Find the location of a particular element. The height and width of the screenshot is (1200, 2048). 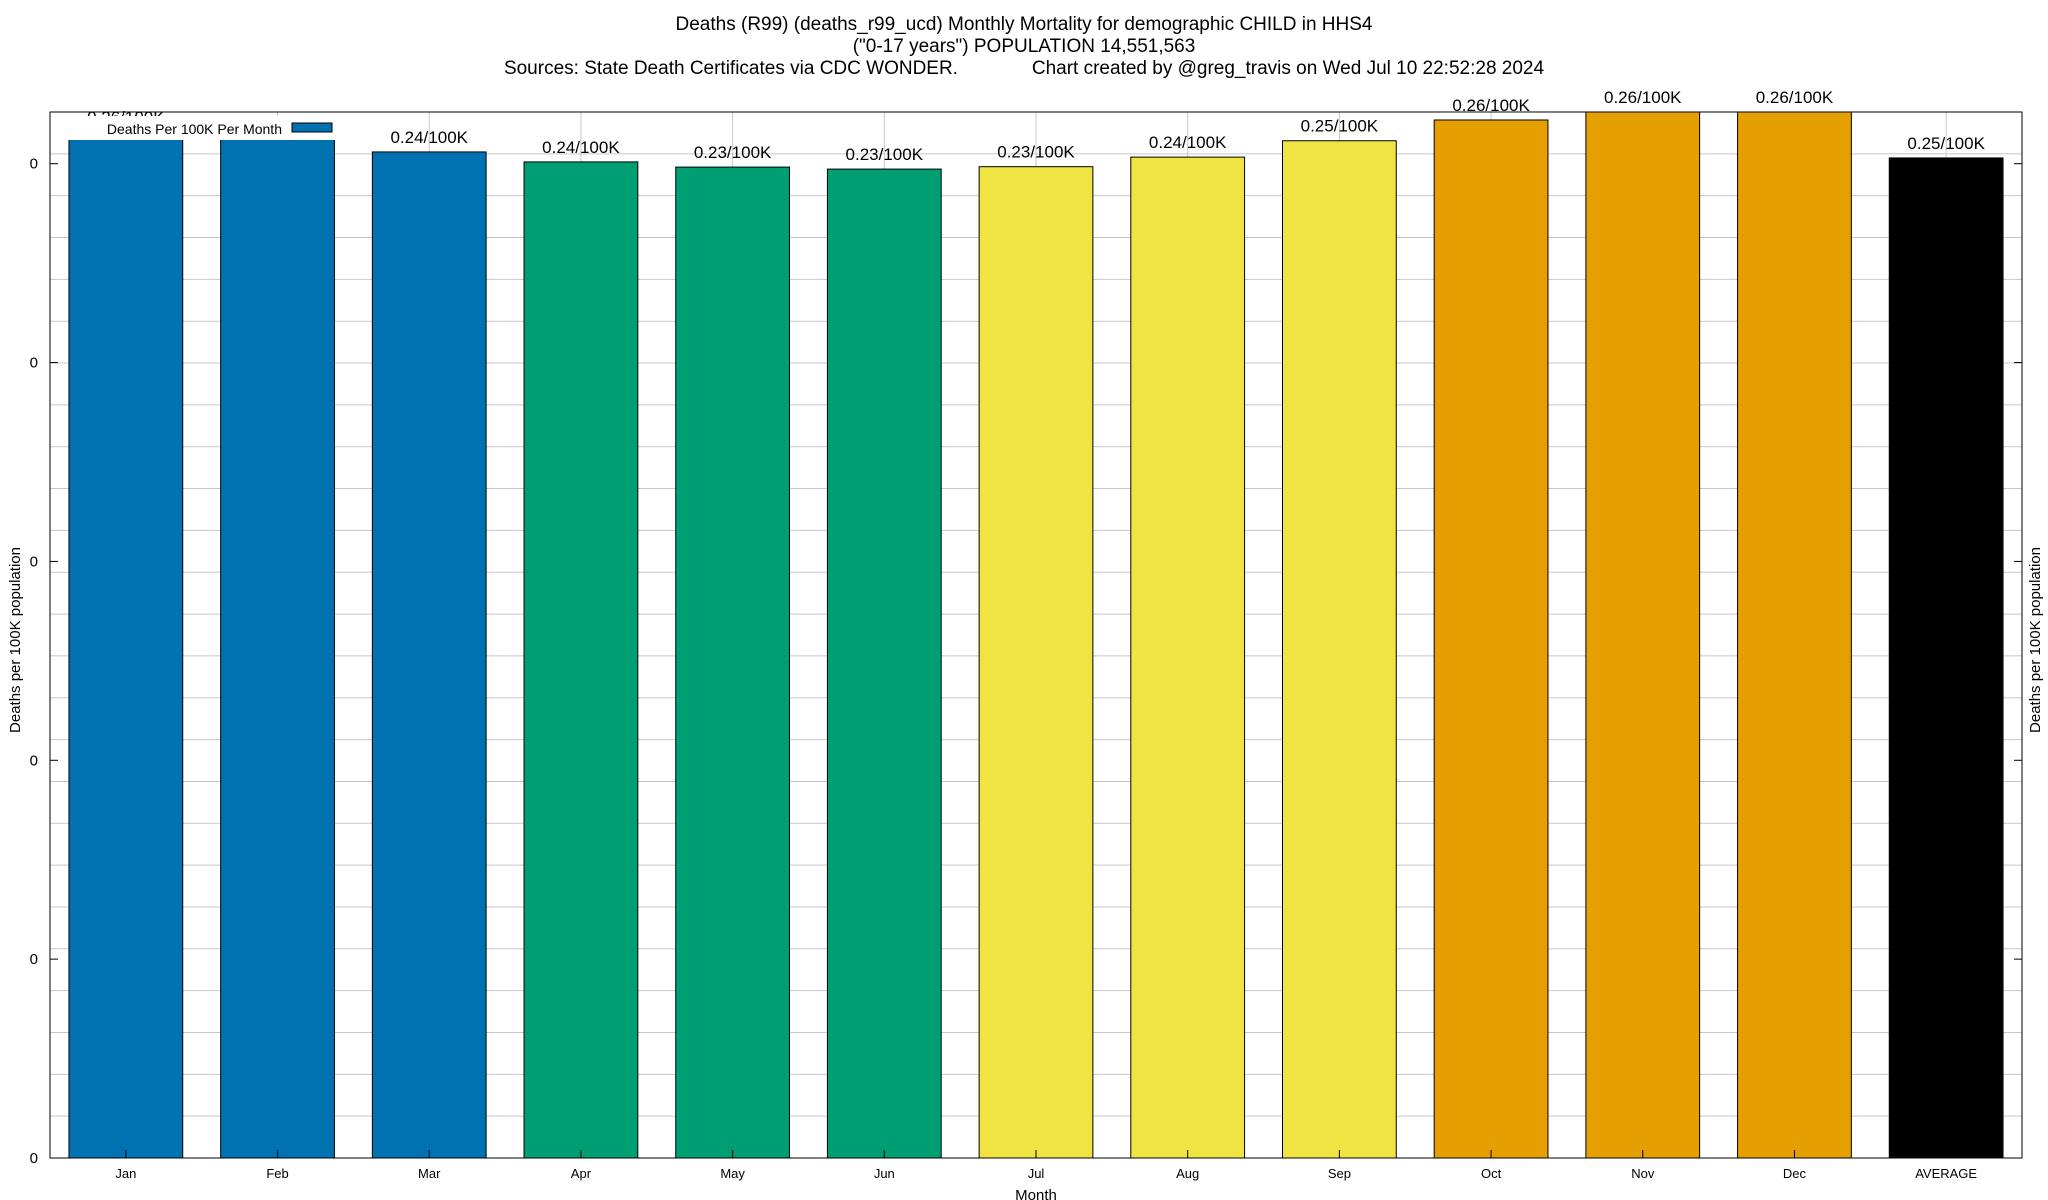

x-tick-label: Feb is located at coordinates (277, 1173).